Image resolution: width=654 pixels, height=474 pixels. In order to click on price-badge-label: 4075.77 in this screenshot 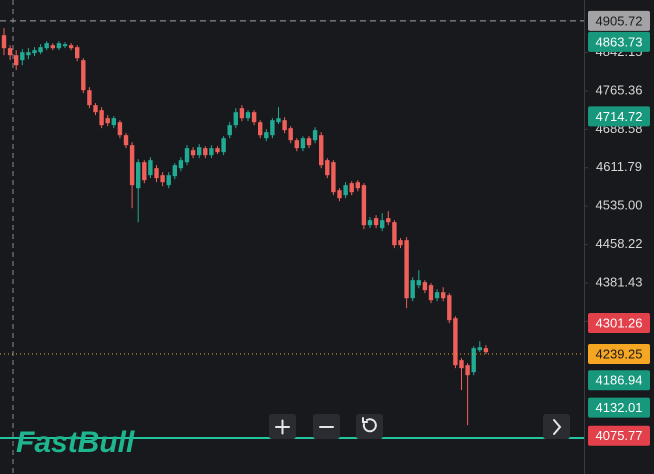, I will do `click(619, 435)`.